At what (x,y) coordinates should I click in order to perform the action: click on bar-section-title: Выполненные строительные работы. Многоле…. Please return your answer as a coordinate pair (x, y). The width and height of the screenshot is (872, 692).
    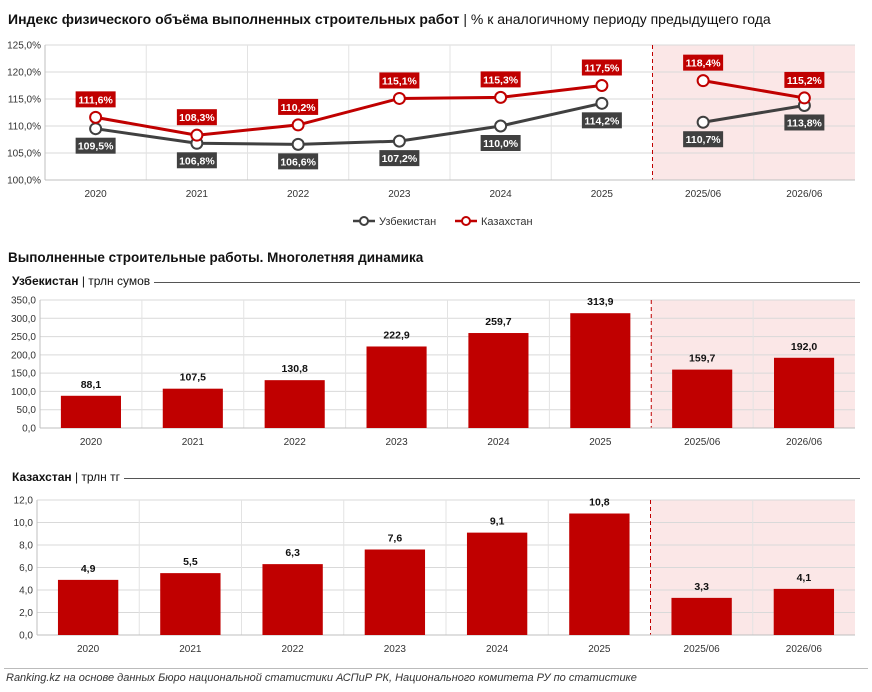
    Looking at the image, I should click on (216, 257).